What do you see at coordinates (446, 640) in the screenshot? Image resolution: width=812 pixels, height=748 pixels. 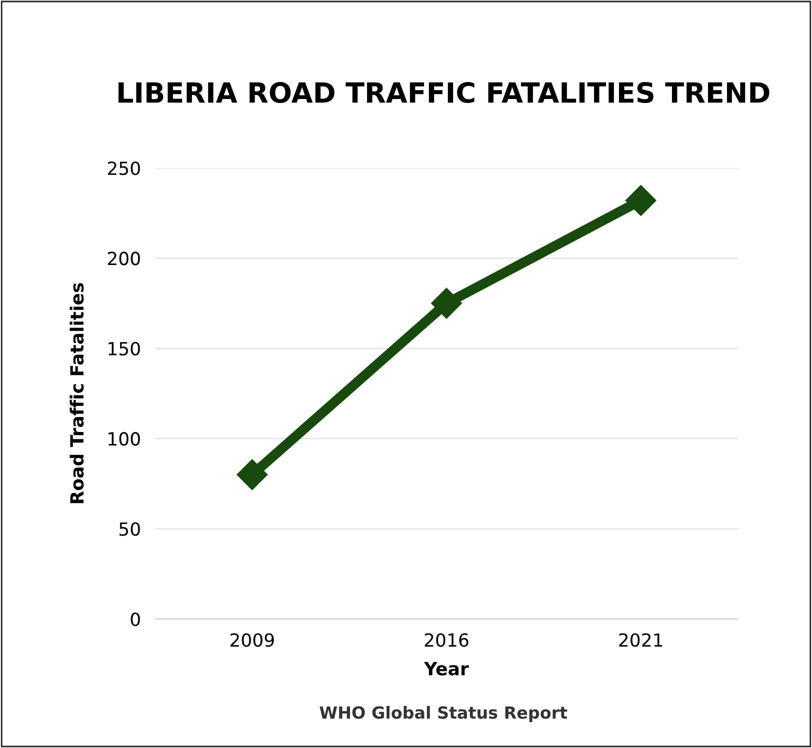 I see `x-tick-label: 2016` at bounding box center [446, 640].